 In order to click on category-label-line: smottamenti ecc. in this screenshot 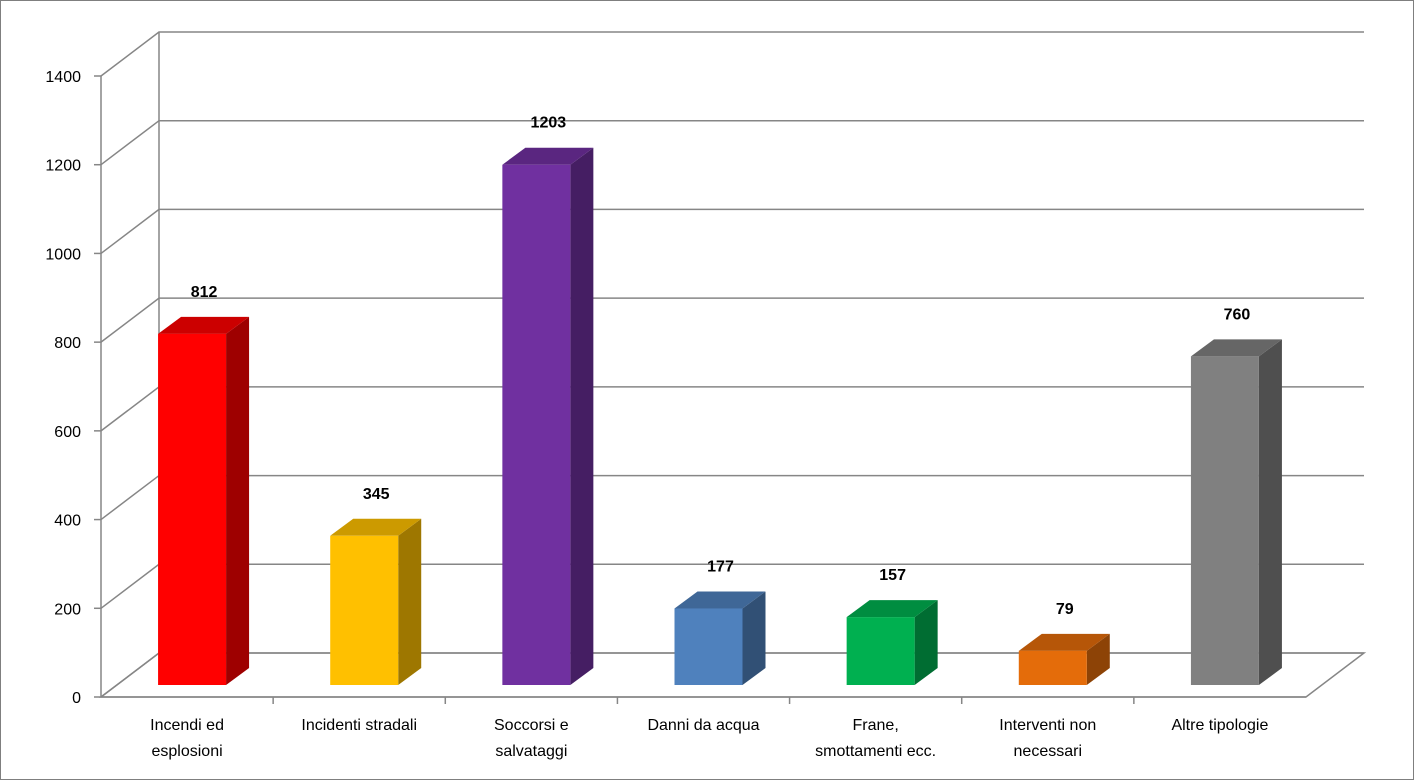, I will do `click(875, 751)`.